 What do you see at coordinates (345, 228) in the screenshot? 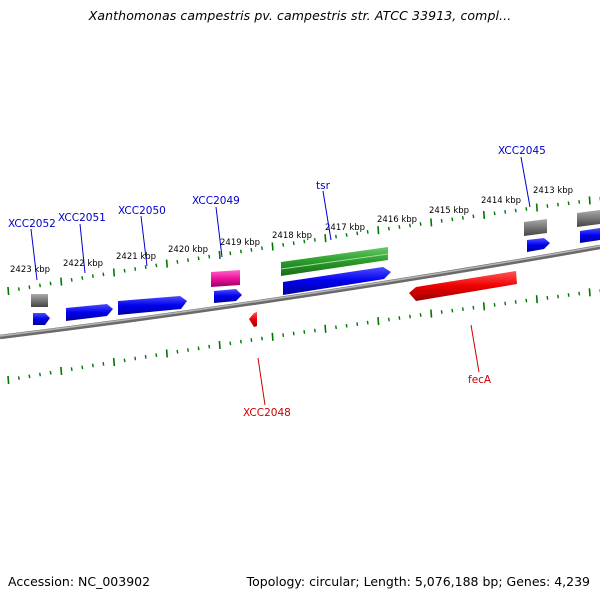
I see `kbp-label: 2417 kbp` at bounding box center [345, 228].